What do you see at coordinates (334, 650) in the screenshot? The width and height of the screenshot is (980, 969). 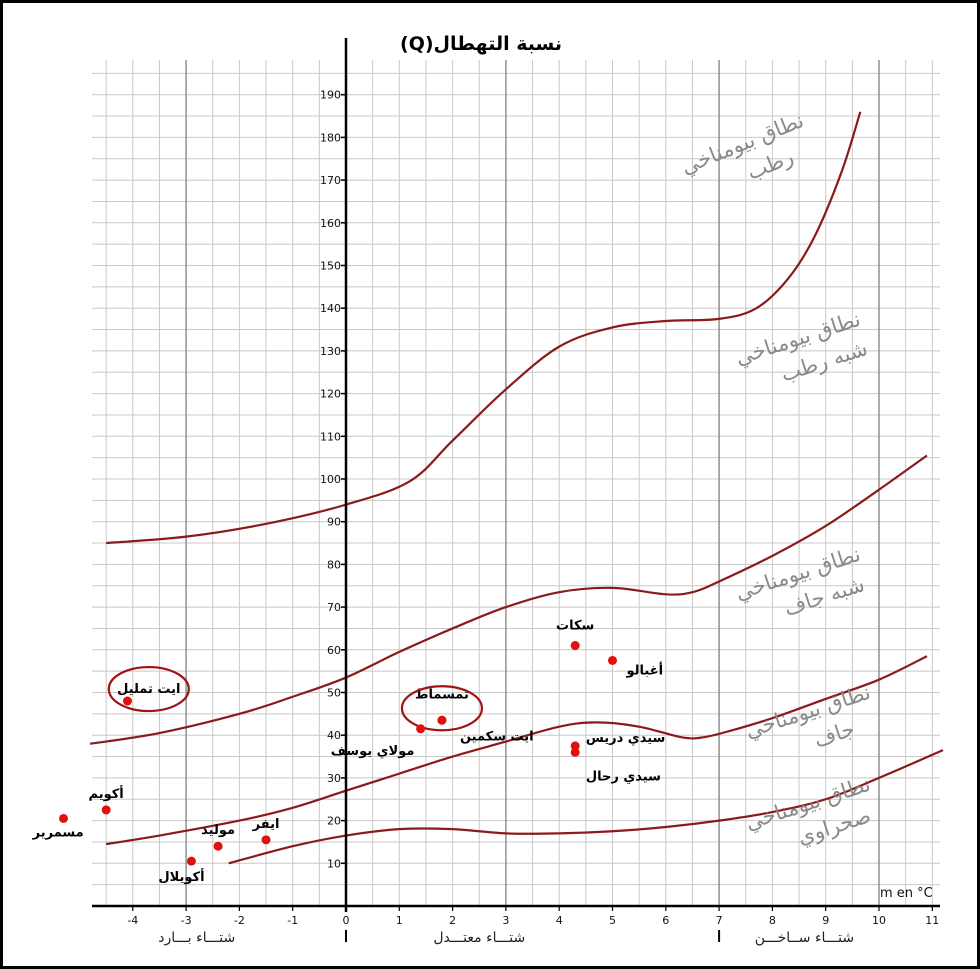 I see `y-tick-label: 60` at bounding box center [334, 650].